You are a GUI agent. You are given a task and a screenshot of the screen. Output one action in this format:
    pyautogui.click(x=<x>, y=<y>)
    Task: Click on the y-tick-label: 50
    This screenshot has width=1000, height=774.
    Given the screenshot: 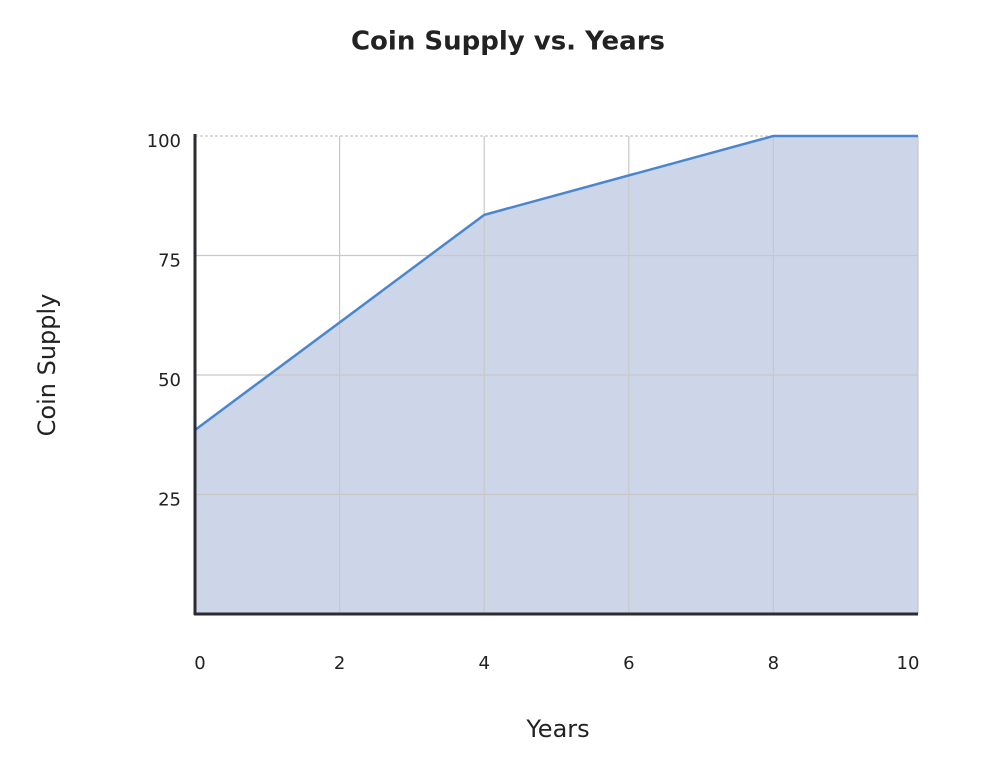 What is the action you would take?
    pyautogui.click(x=169, y=380)
    